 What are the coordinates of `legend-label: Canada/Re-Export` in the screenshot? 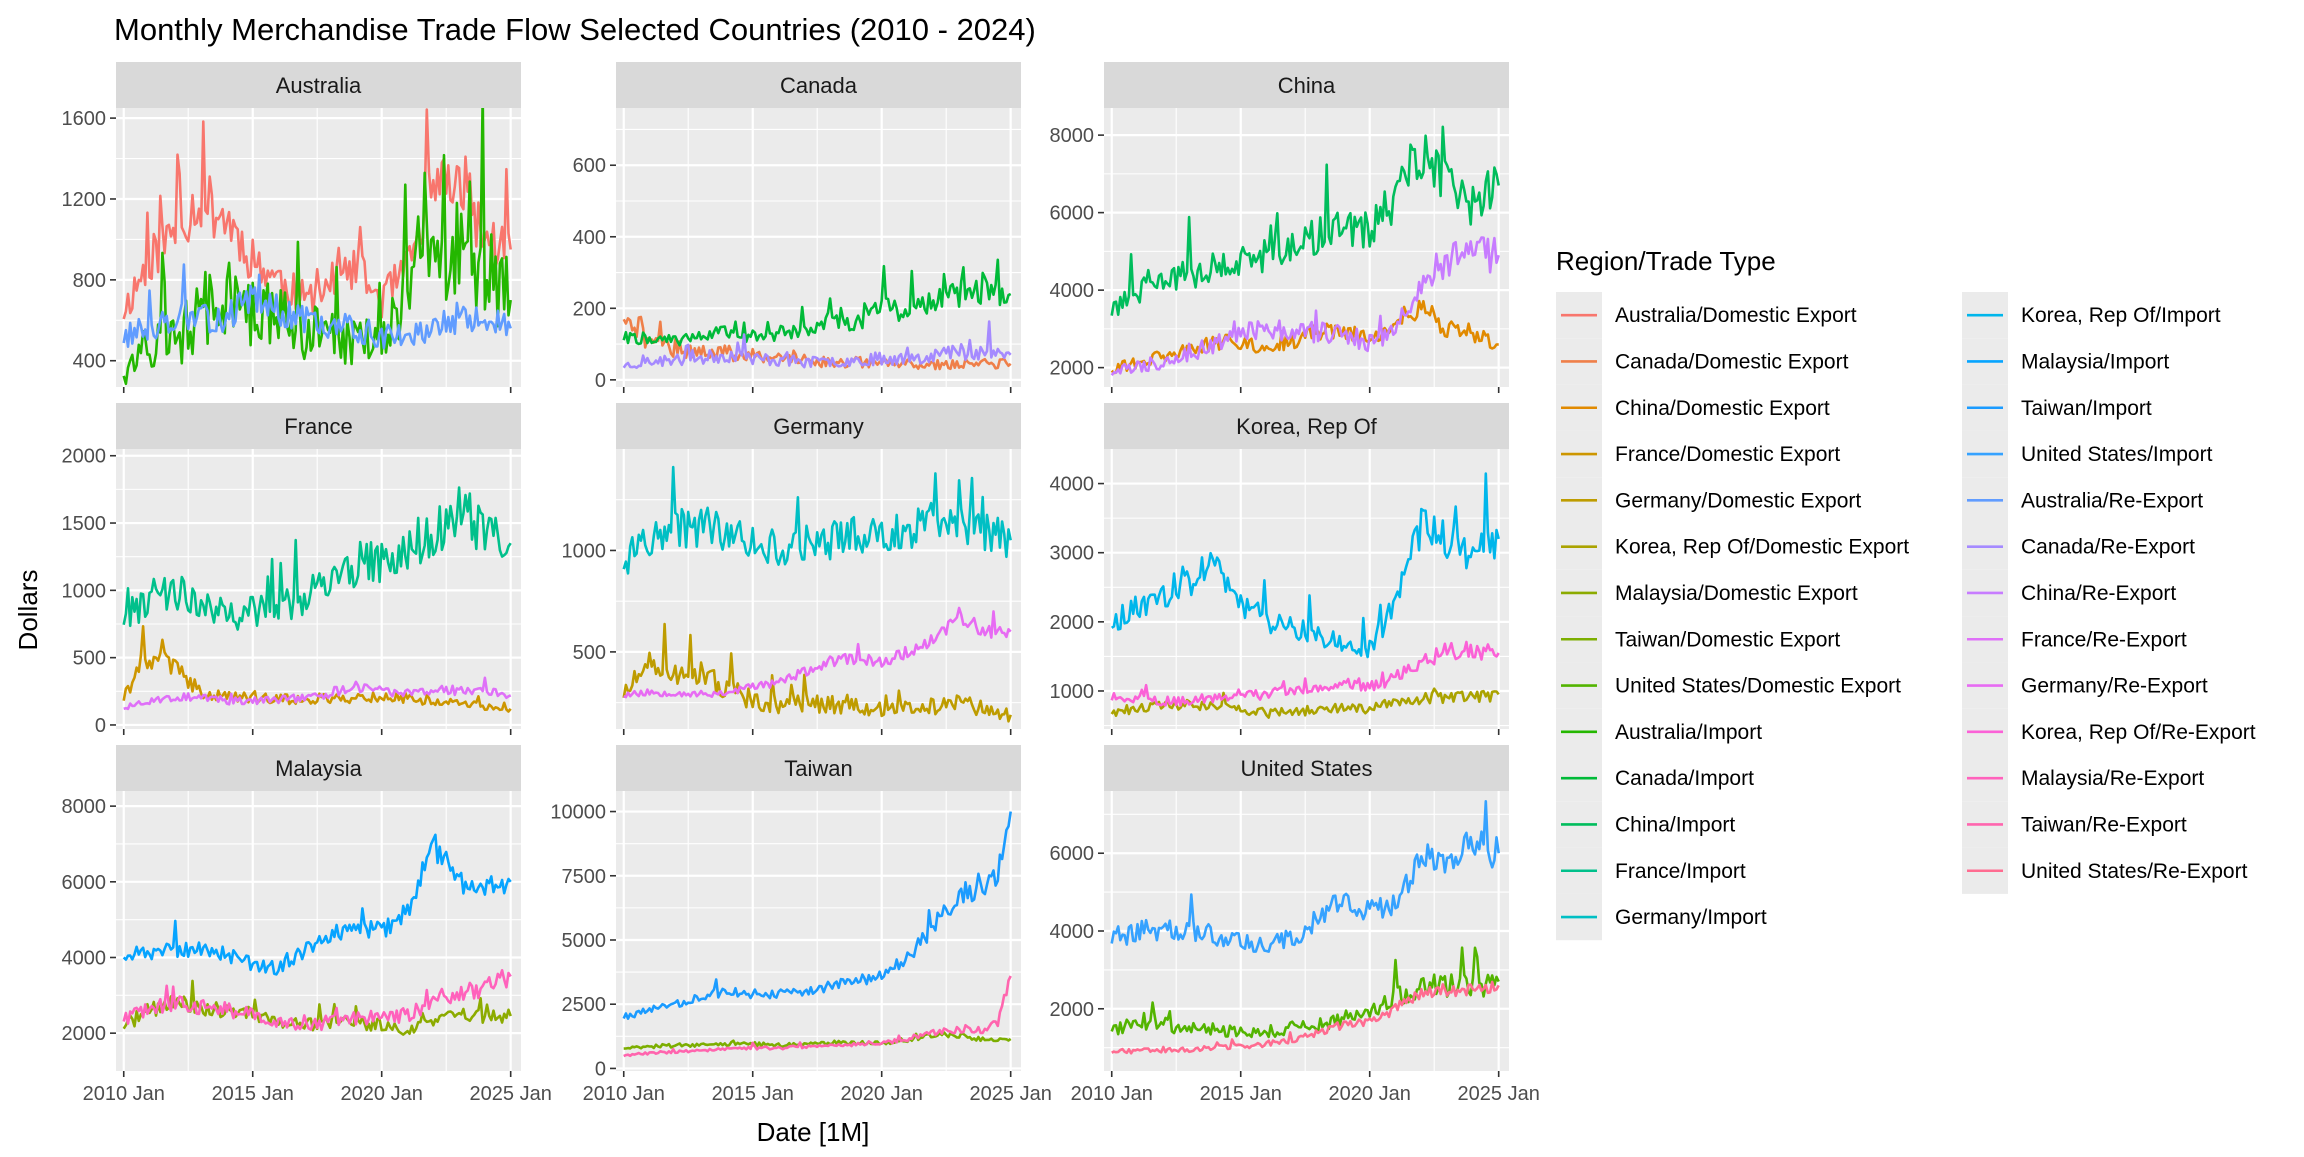 It's located at (2108, 547).